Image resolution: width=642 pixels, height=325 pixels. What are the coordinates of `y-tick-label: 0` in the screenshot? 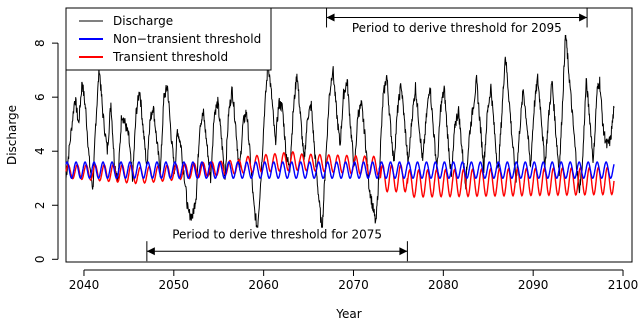 It's located at (40, 259).